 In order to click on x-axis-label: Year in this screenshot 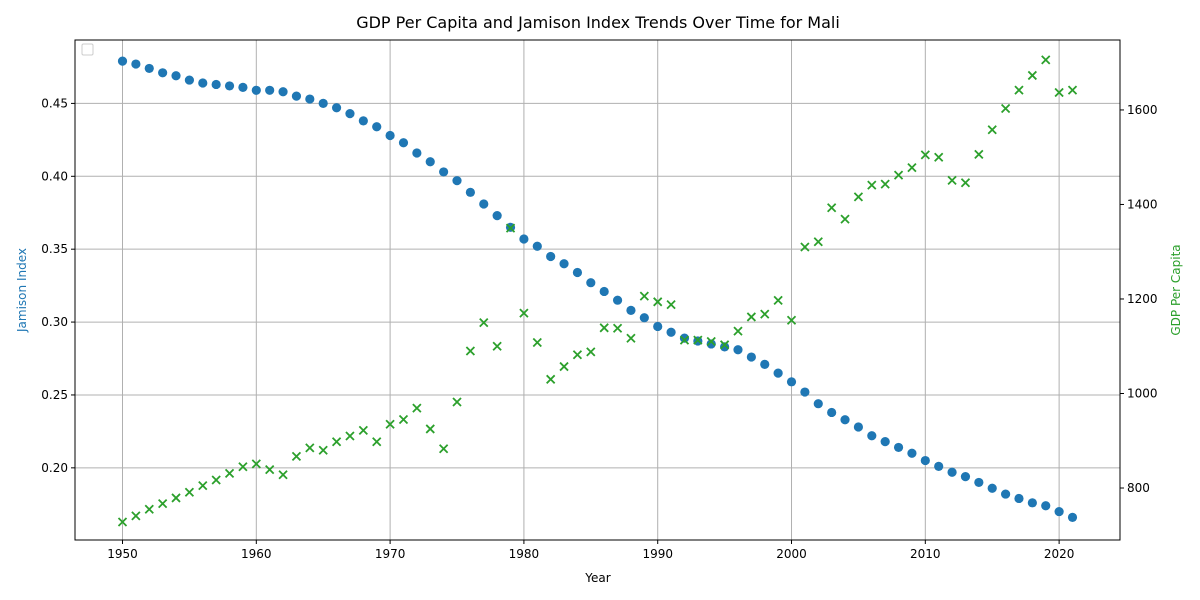, I will do `click(597, 578)`.